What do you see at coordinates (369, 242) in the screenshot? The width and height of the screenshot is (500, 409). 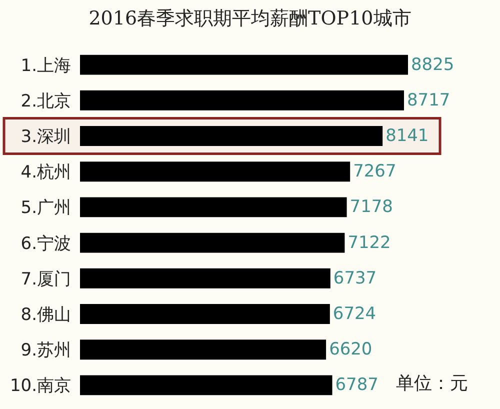 I see `data-label: 7122` at bounding box center [369, 242].